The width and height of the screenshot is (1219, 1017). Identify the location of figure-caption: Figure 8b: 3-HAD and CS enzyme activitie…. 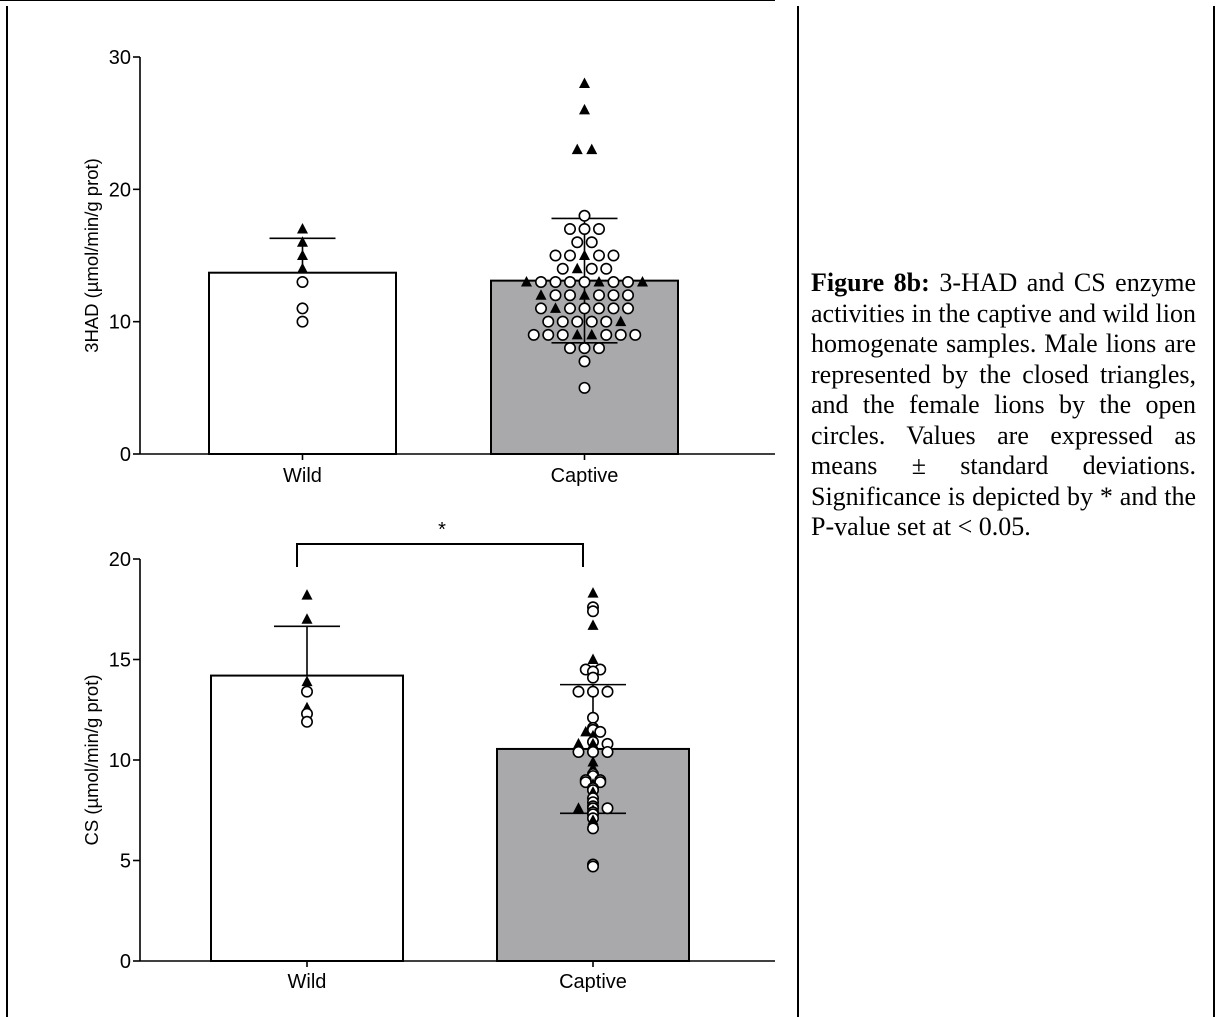
(1003, 405).